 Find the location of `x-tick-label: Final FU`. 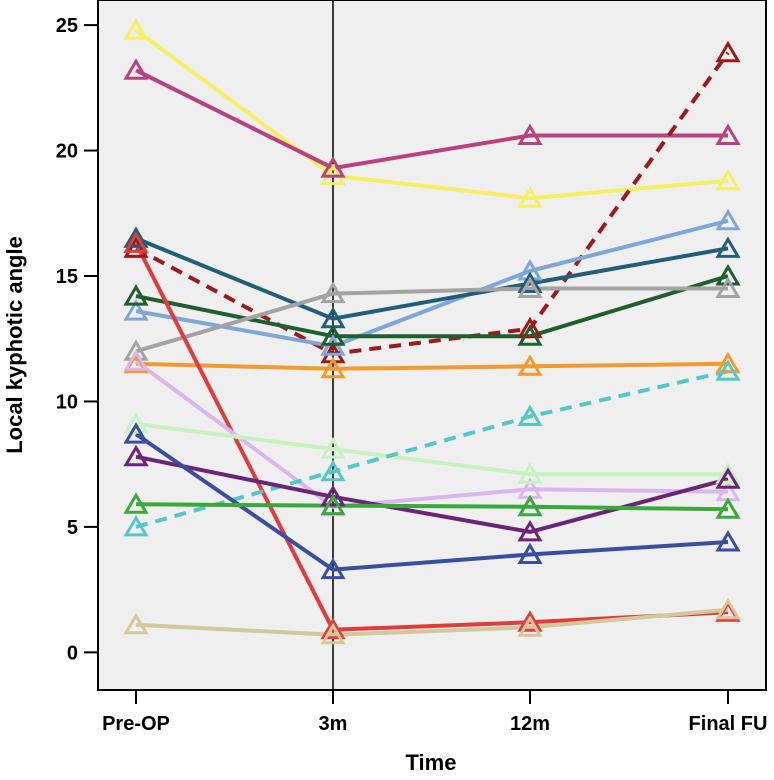

x-tick-label: Final FU is located at coordinates (728, 724).